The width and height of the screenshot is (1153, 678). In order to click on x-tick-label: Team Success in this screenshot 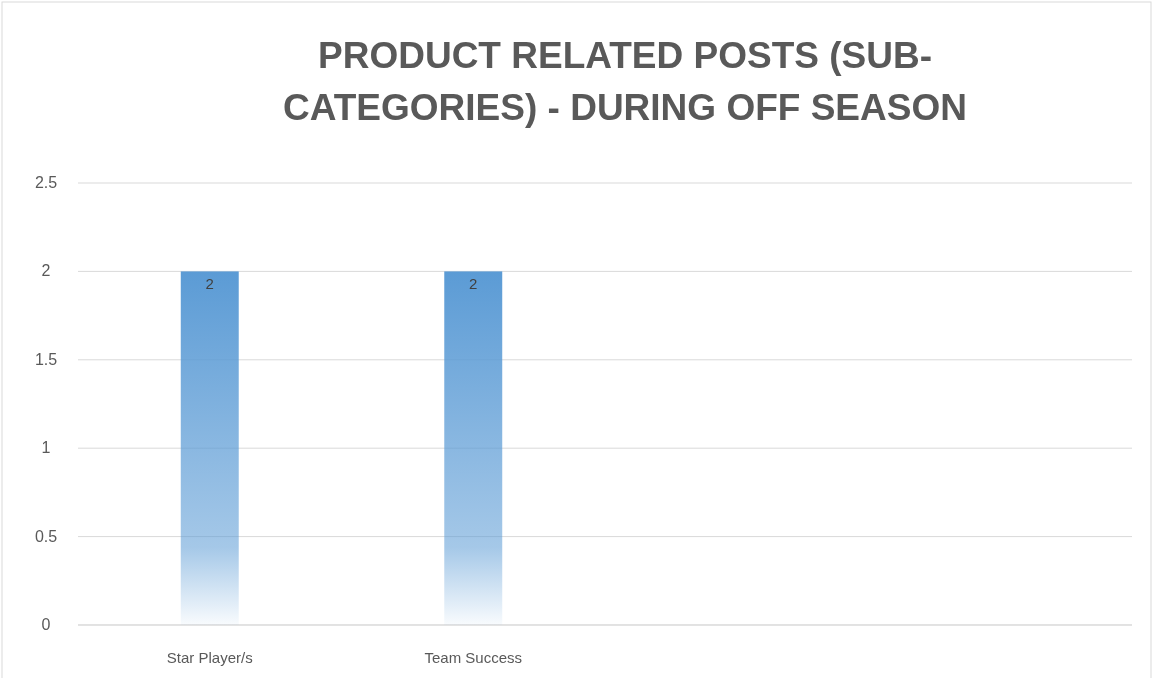, I will do `click(473, 657)`.